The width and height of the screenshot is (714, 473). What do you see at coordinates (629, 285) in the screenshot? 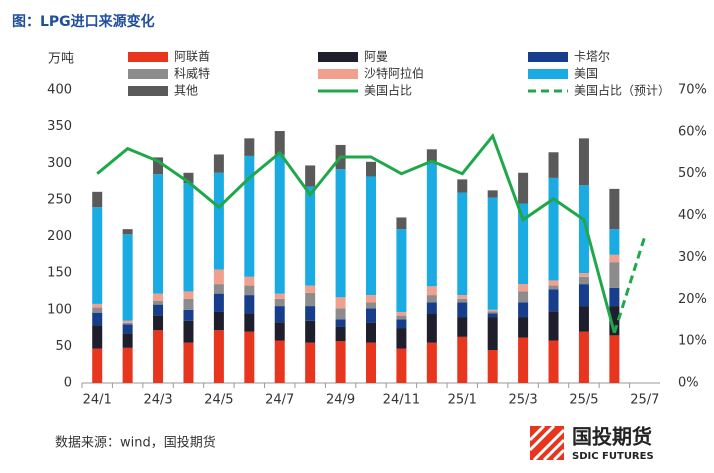
I see `line-series` at bounding box center [629, 285].